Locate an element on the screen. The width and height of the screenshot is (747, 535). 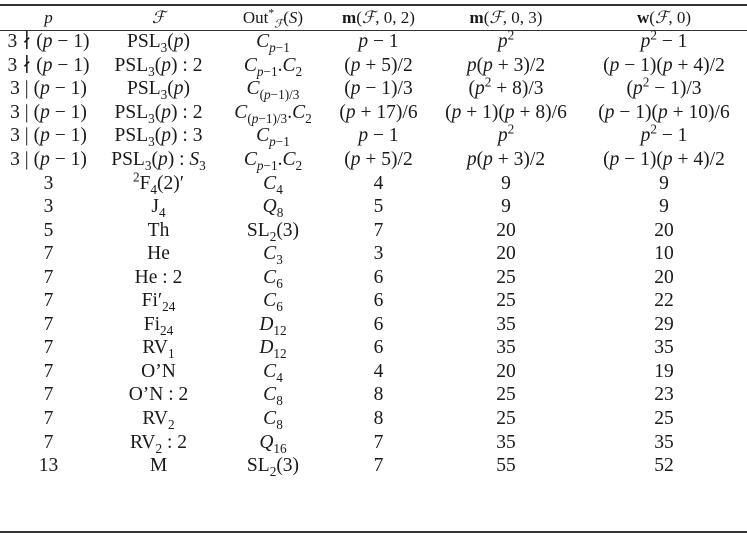
cell-w-0: (p2 − 1)/3 is located at coordinates (664, 87).